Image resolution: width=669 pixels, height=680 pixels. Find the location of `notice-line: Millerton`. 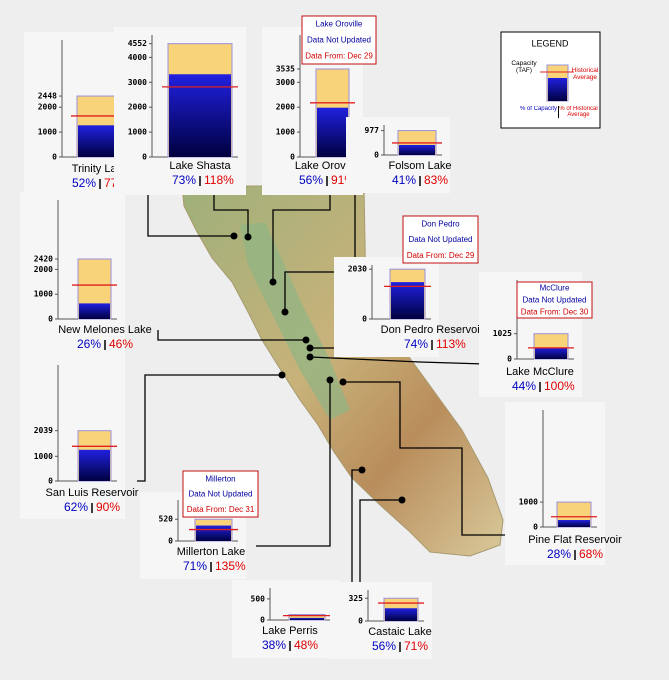

notice-line: Millerton is located at coordinates (220, 478).